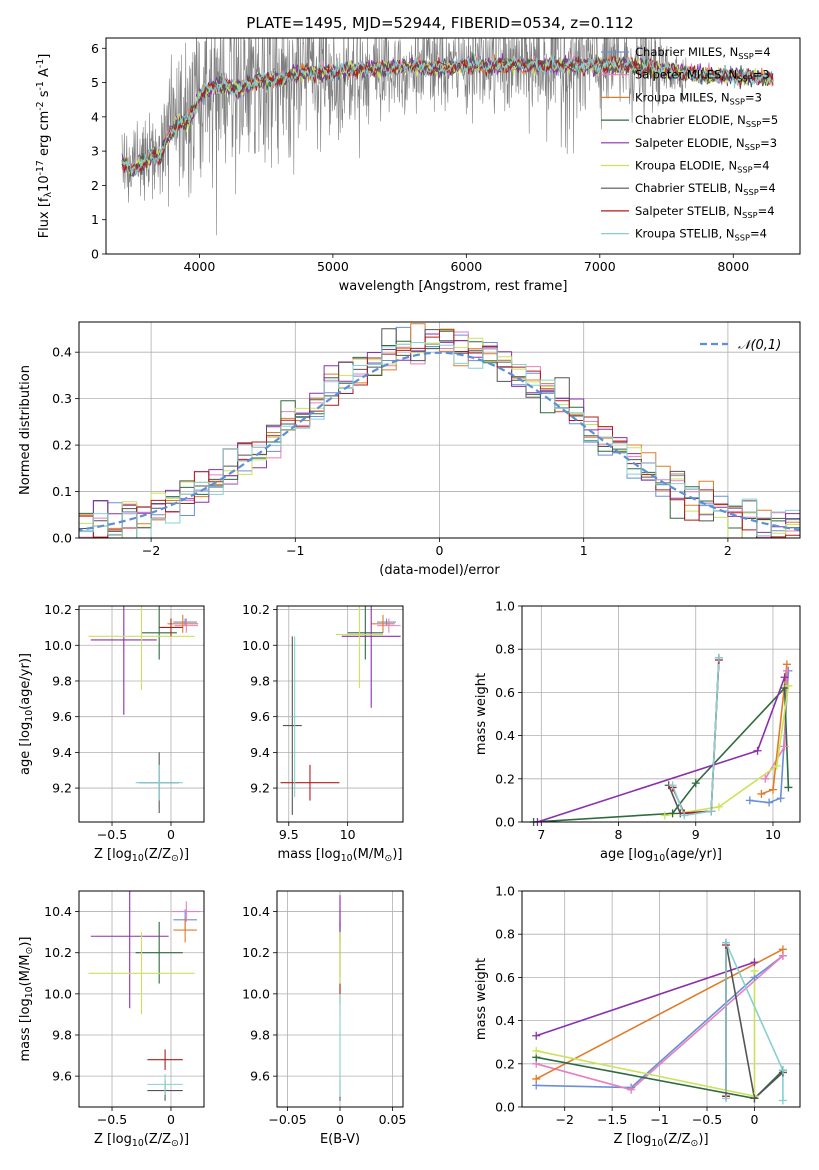  What do you see at coordinates (26, 999) in the screenshot?
I see `y-axis-label: mass [log10​(M/M⊙​)]` at bounding box center [26, 999].